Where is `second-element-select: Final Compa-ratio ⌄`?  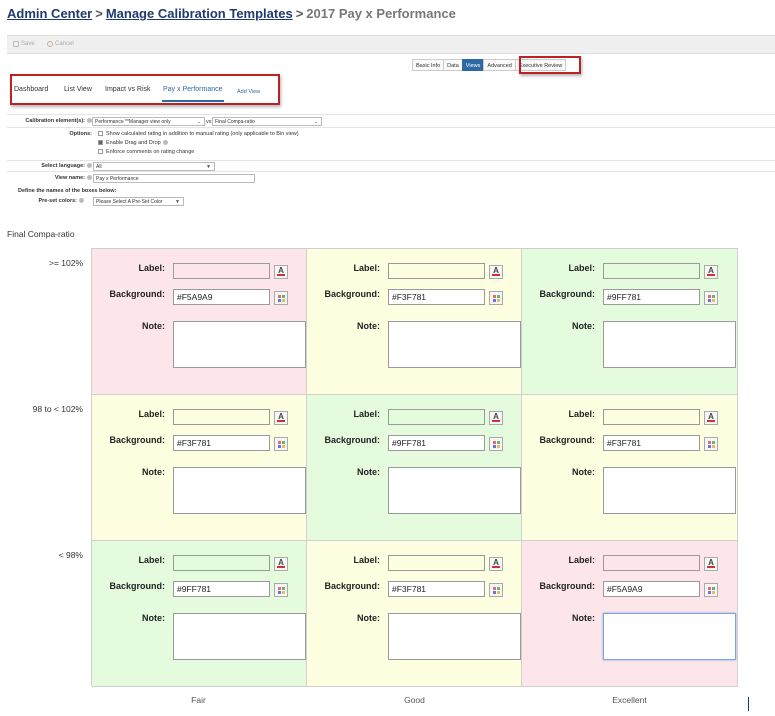
second-element-select: Final Compa-ratio ⌄ is located at coordinates (267, 121).